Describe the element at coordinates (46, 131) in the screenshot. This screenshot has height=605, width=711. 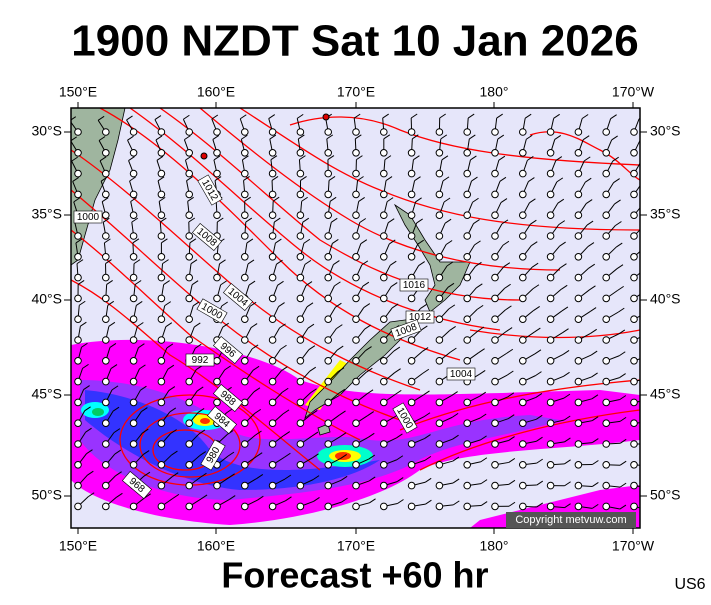
I see `lat-label: 30°S` at that location.